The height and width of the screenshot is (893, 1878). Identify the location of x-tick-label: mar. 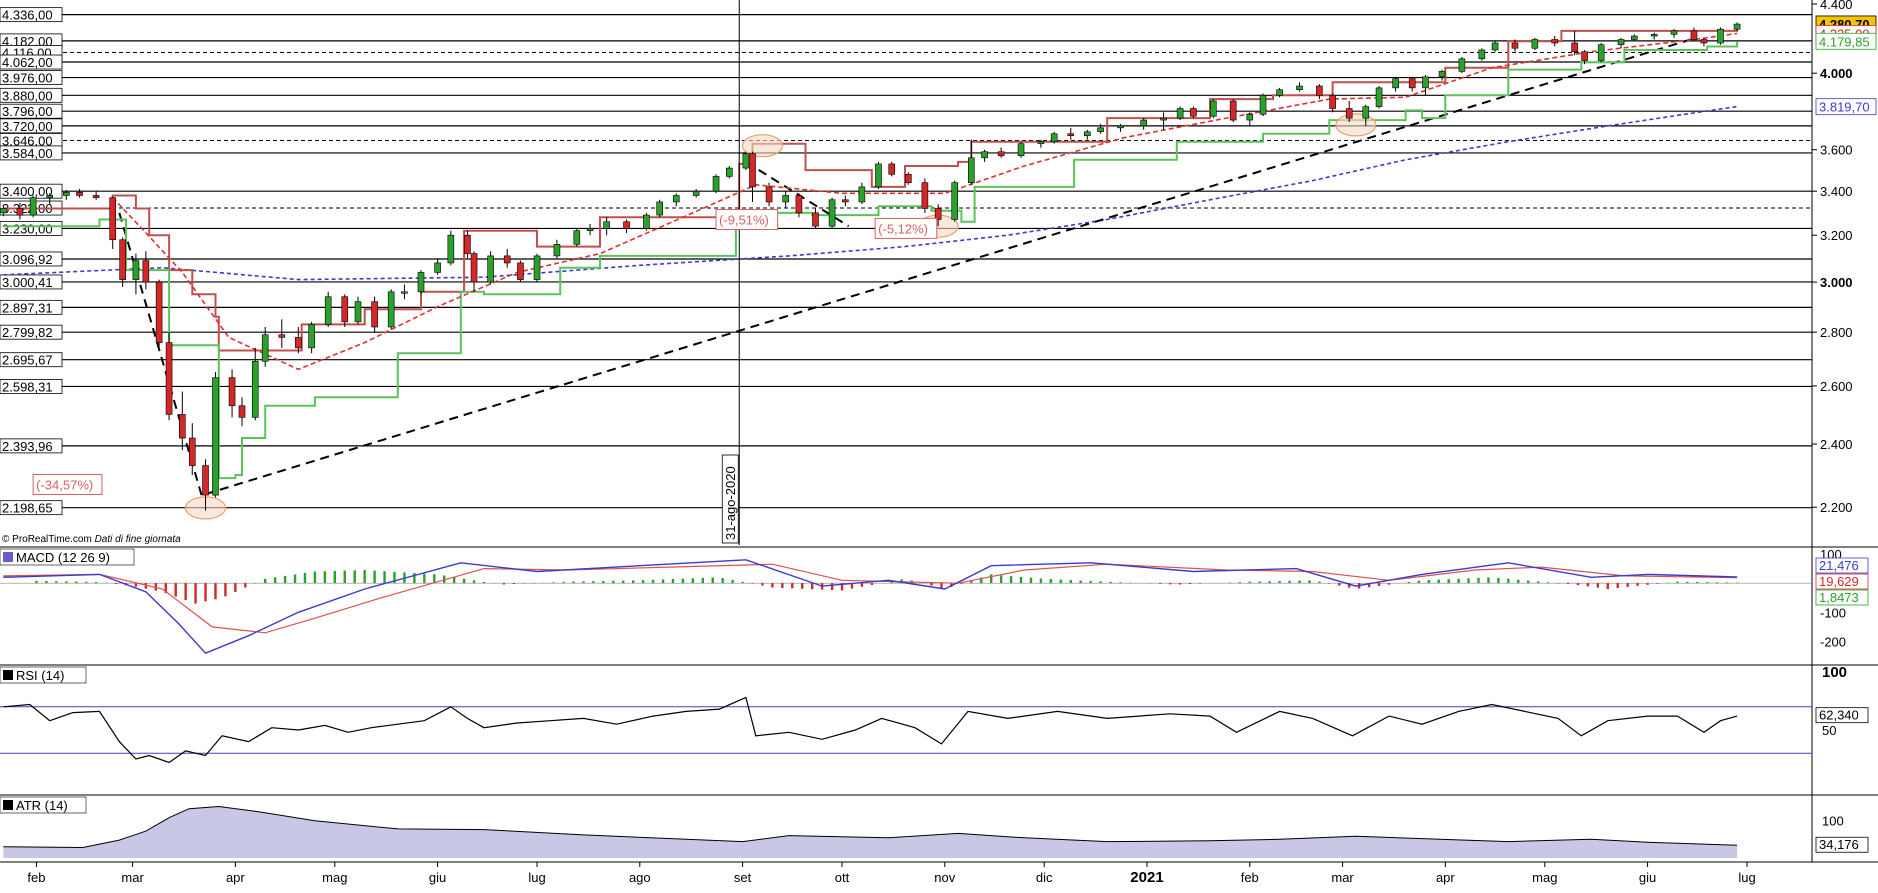
(1342, 877).